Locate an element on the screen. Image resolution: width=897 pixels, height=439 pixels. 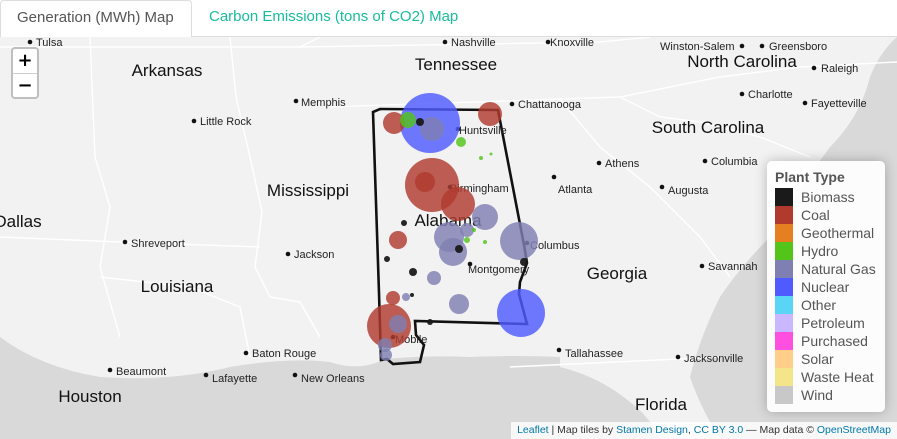
city-label: Savannah is located at coordinates (733, 267).